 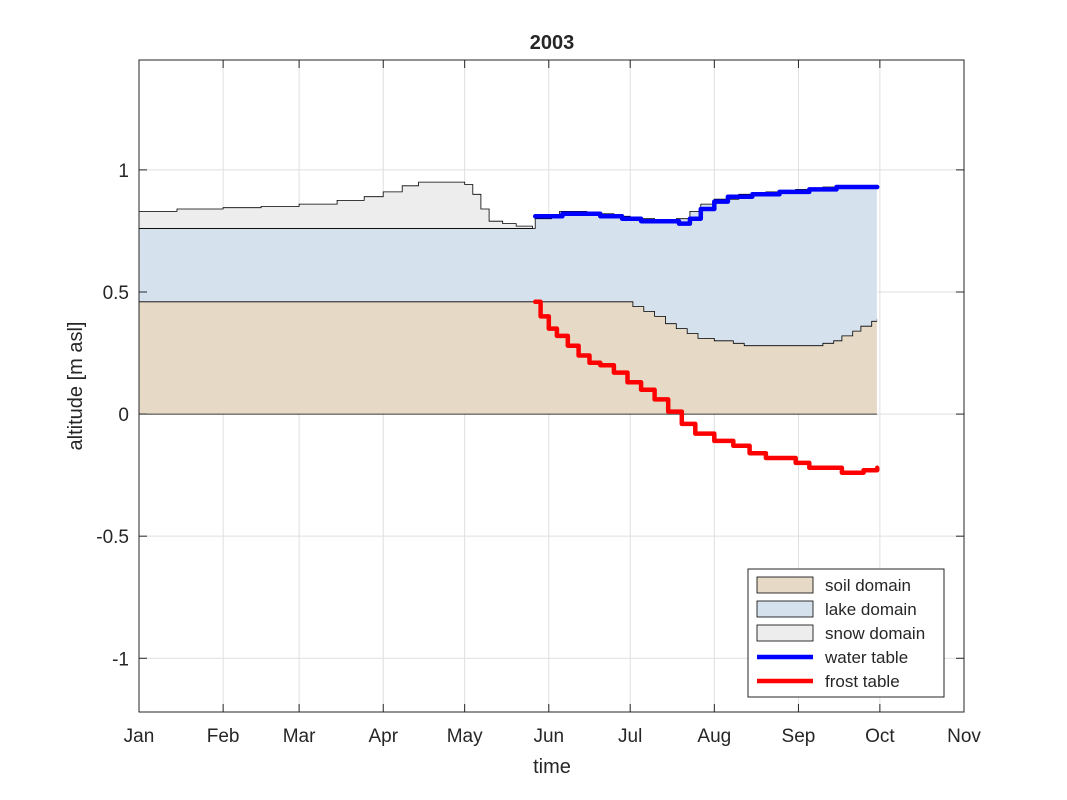 What do you see at coordinates (465, 736) in the screenshot?
I see `x-tick-label: May` at bounding box center [465, 736].